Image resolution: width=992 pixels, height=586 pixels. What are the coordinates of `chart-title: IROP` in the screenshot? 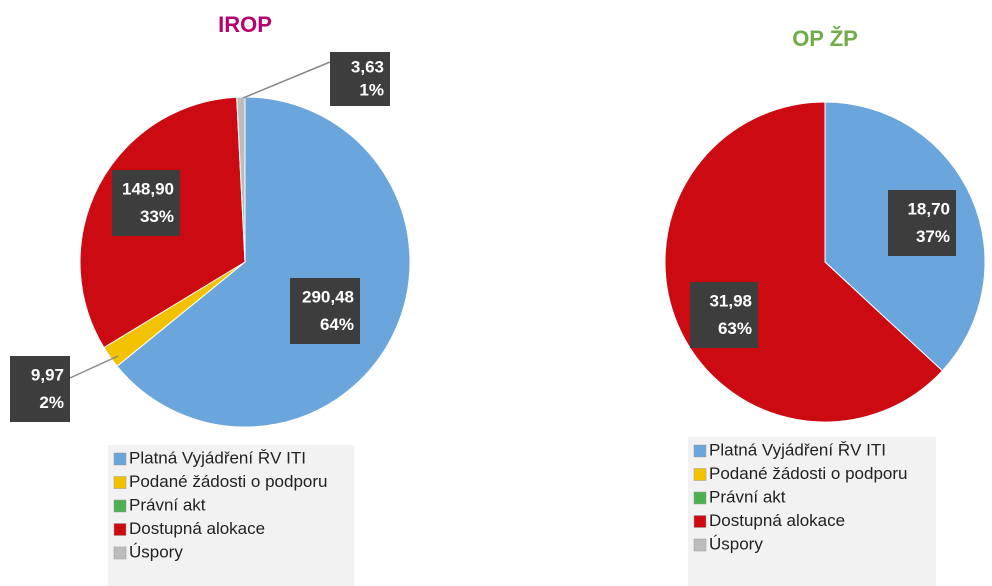 It's located at (245, 24).